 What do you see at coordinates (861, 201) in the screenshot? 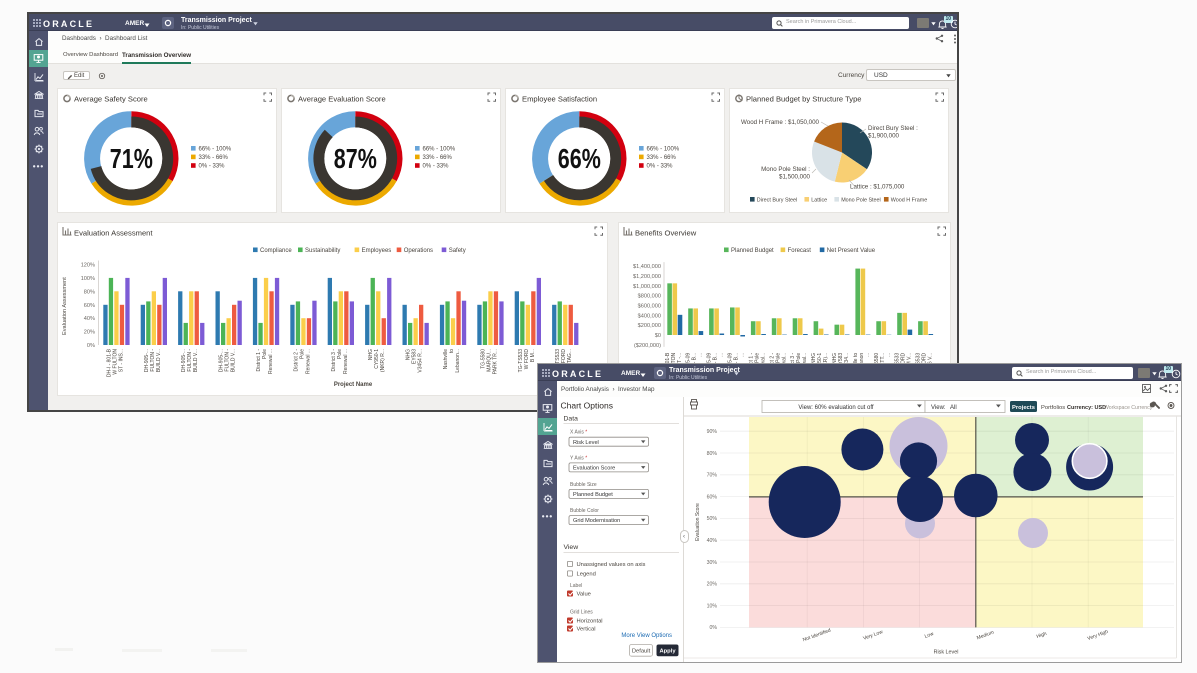
I see `svg-text: Mono Pole Steel` at bounding box center [861, 201].